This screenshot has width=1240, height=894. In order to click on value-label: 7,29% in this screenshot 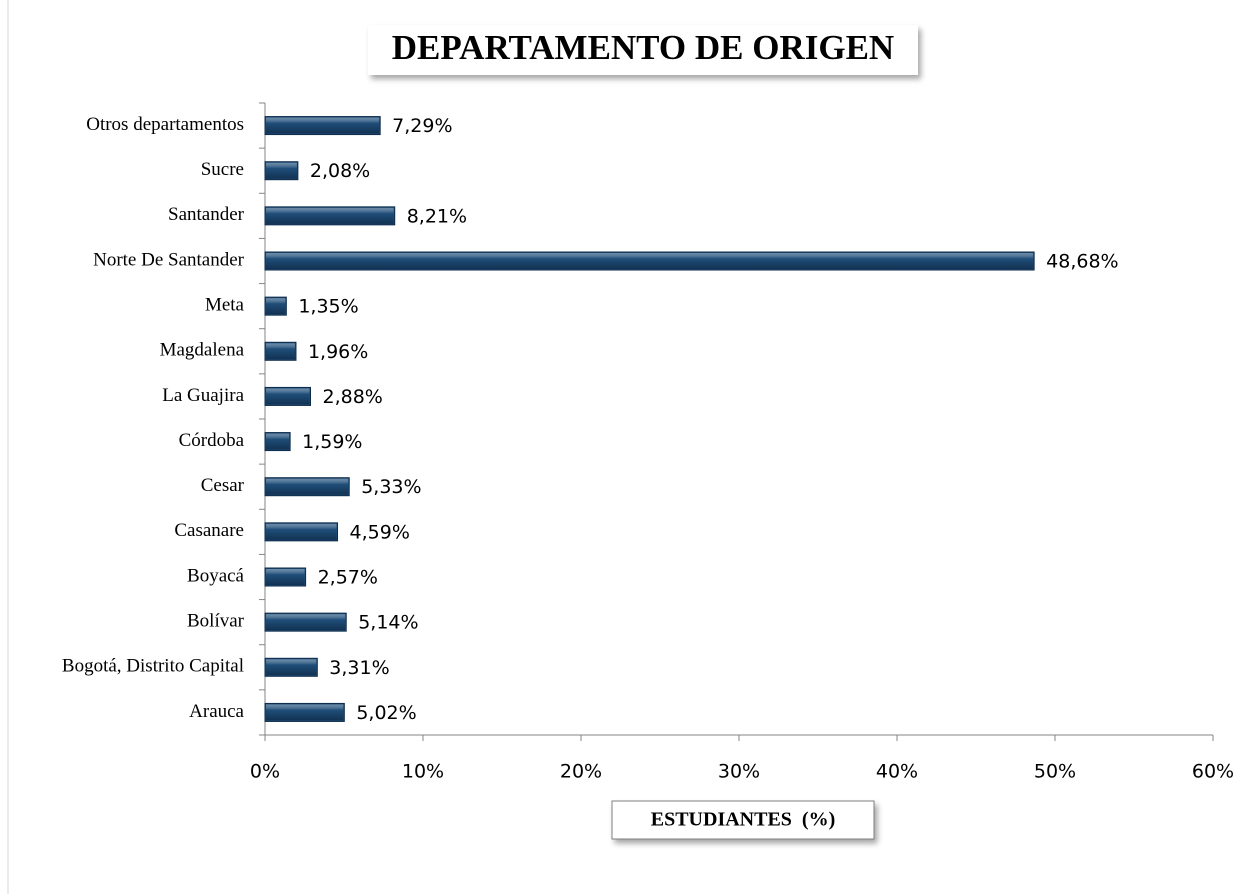, I will do `click(422, 126)`.